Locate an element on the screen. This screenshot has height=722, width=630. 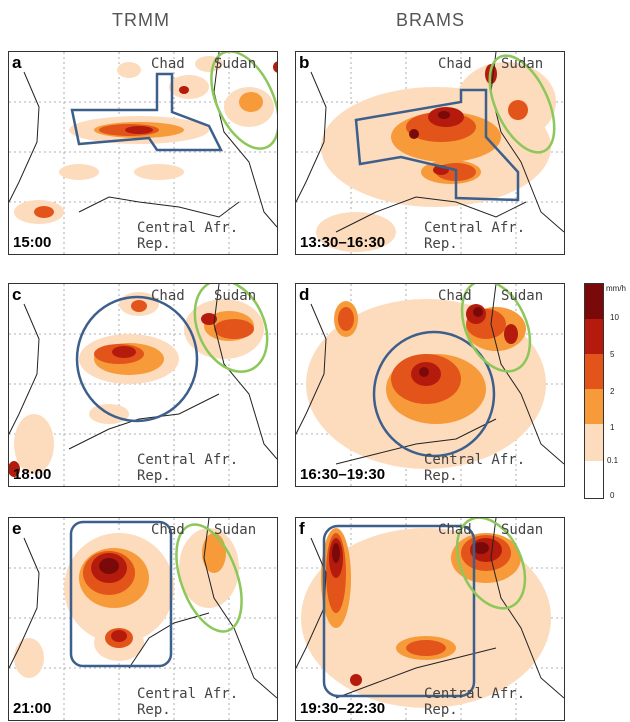
time-label: 16:30–19:30 is located at coordinates (343, 474).